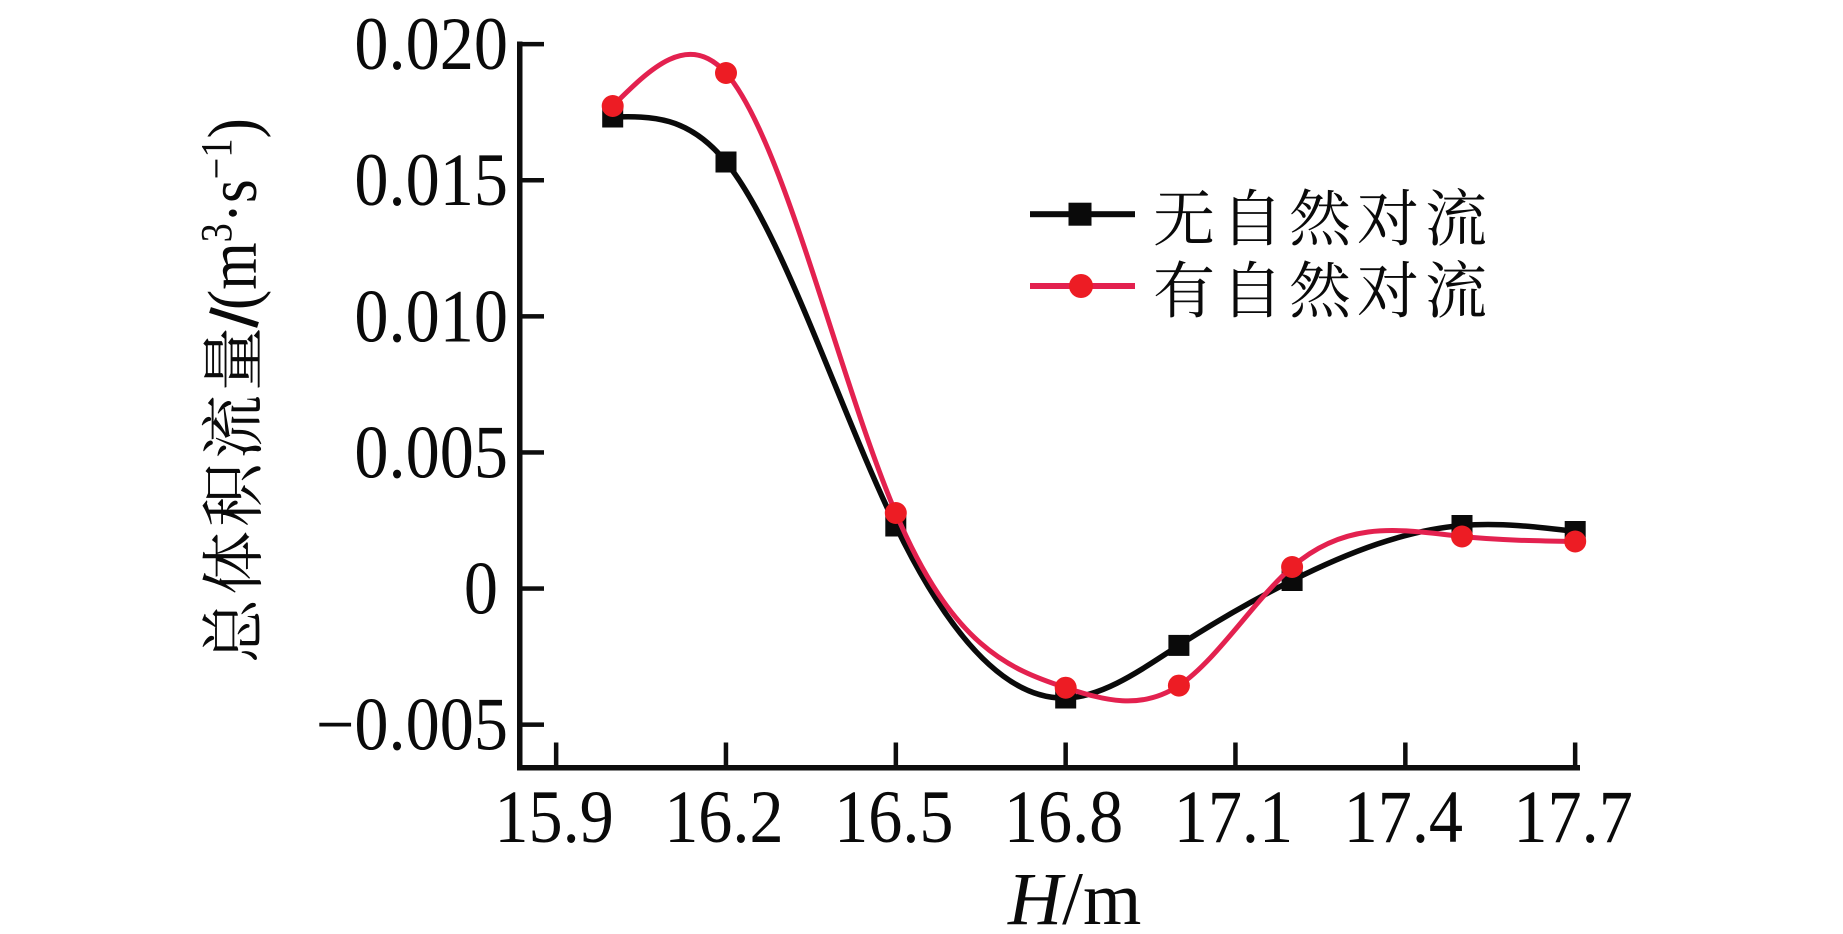  Describe the element at coordinates (1074, 893) in the screenshot. I see `svg-text: H/m` at that location.